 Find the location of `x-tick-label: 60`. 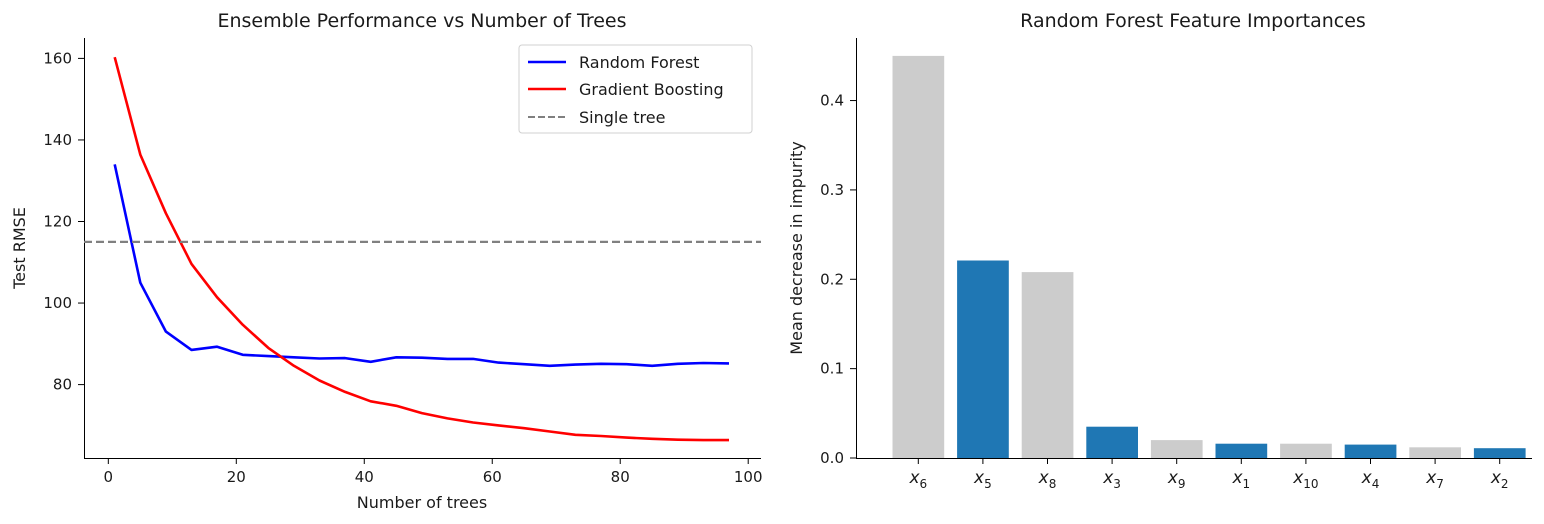

x-tick-label: 60 is located at coordinates (492, 477).